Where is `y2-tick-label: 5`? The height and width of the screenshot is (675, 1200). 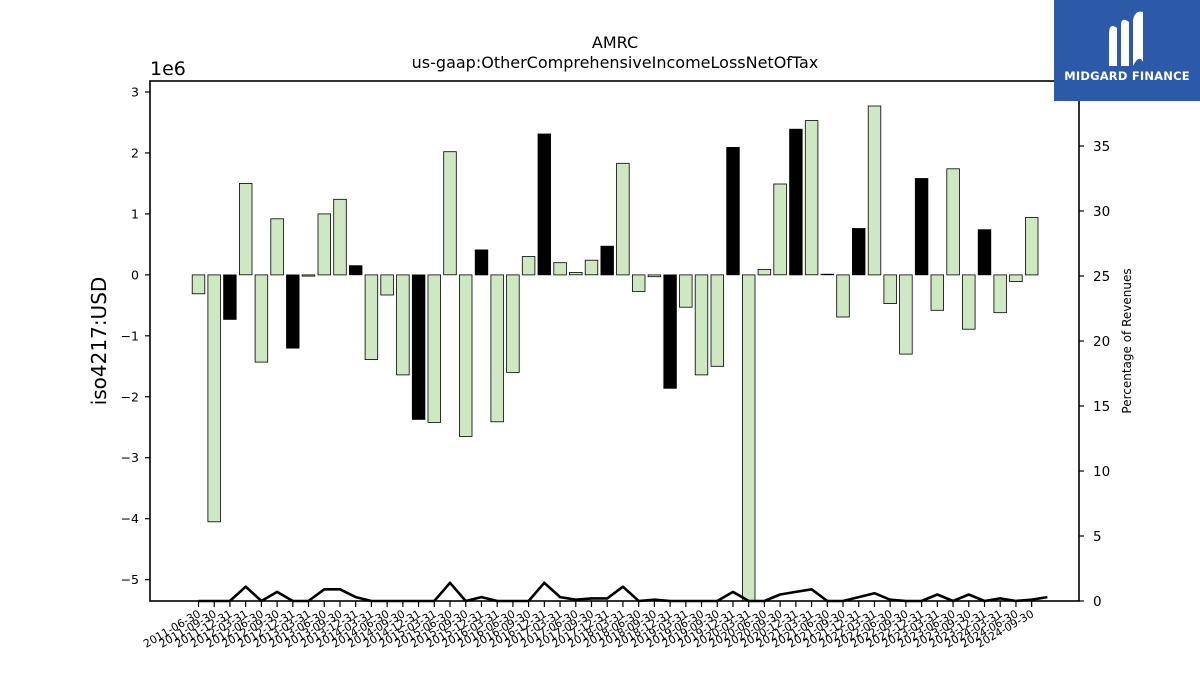 y2-tick-label: 5 is located at coordinates (1097, 537).